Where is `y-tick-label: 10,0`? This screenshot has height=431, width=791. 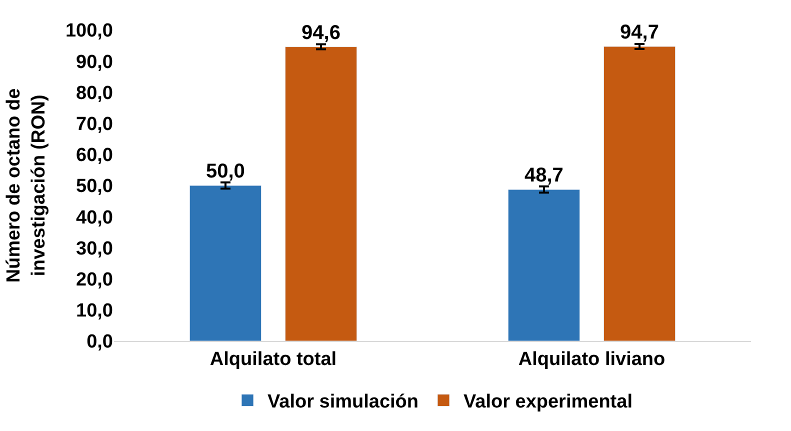
y-tick-label: 10,0 is located at coordinates (94, 311).